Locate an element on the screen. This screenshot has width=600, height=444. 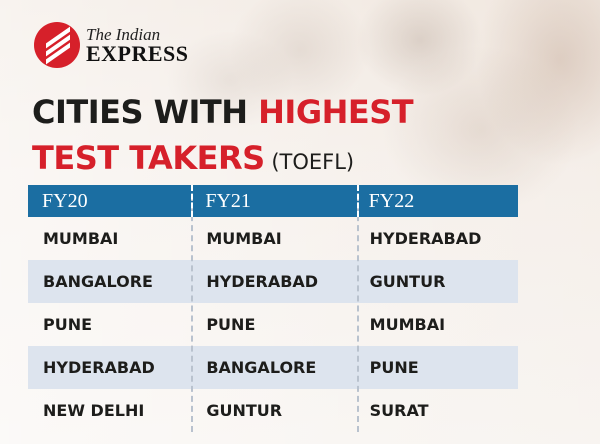
column-header-fy20: FY20 is located at coordinates (65, 201).